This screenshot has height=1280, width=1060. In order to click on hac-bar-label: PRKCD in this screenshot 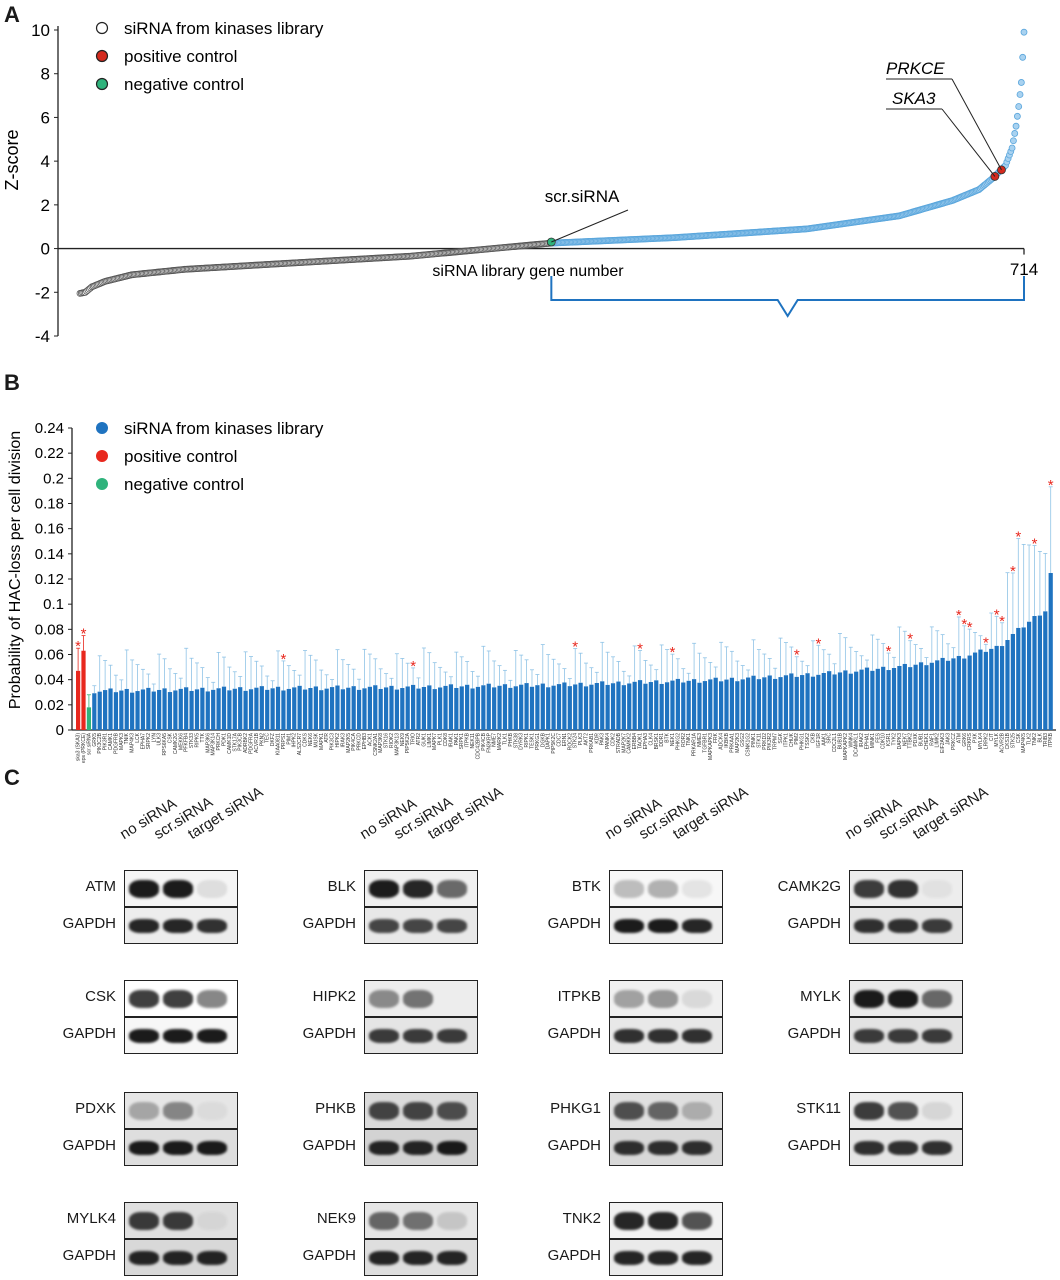, I will do `click(360, 742)`.